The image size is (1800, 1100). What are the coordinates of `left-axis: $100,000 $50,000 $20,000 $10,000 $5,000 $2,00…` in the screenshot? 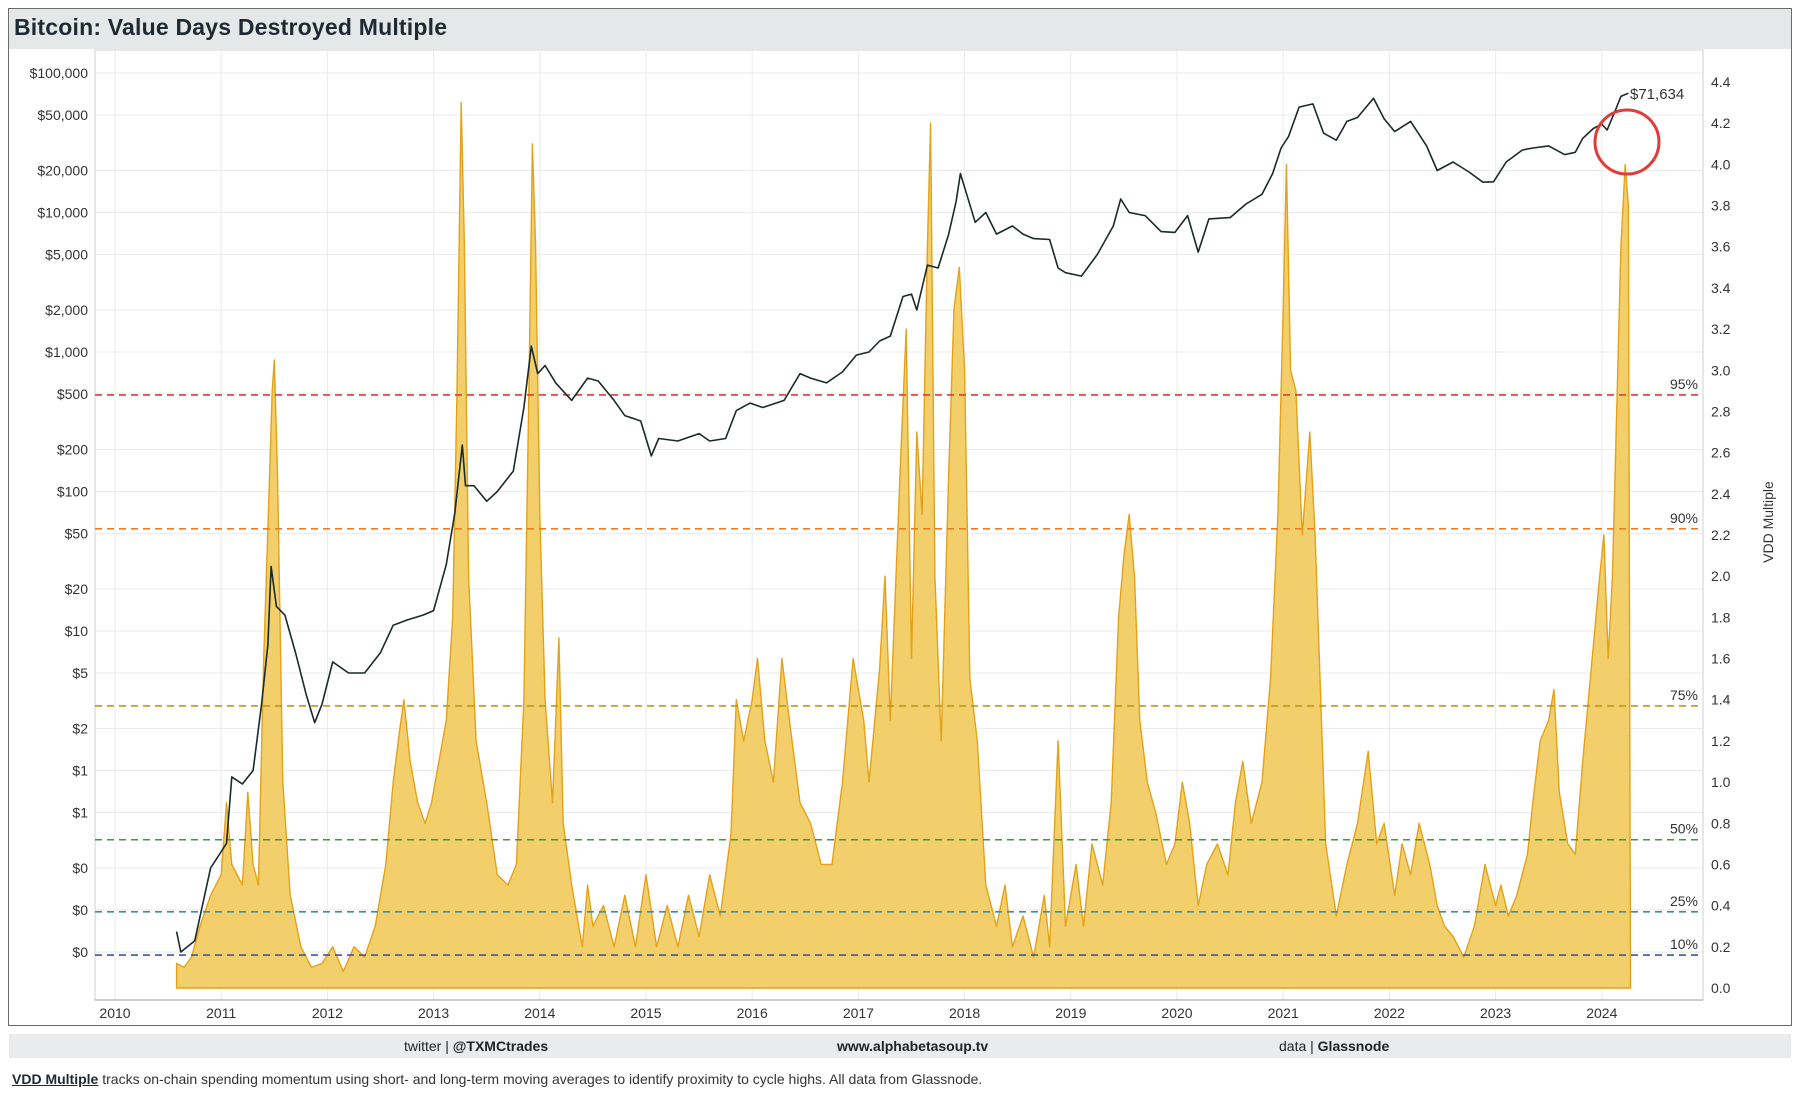 It's located at (59, 512).